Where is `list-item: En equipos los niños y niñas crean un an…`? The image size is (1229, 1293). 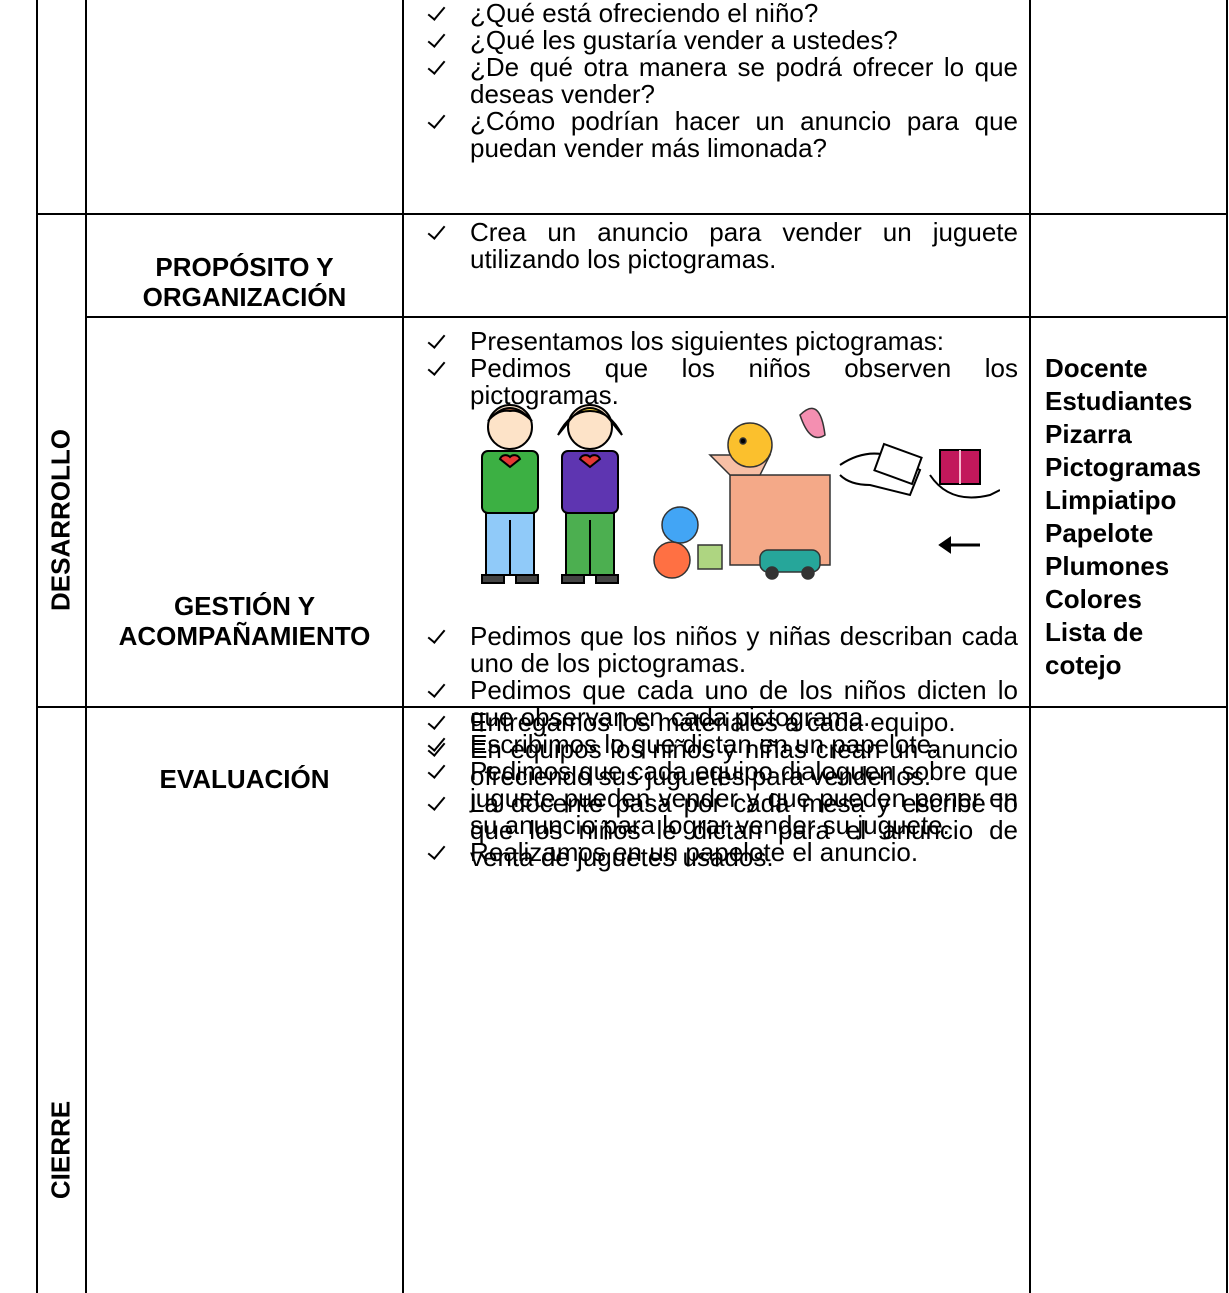
list-item: En equipos los niños y niñas crean un an… is located at coordinates (719, 763).